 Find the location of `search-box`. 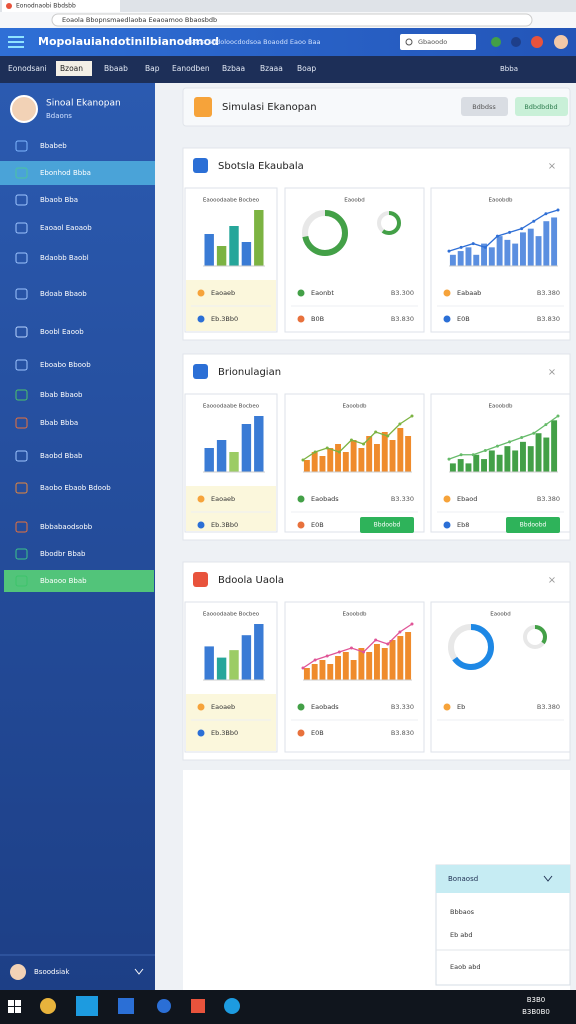

search-box is located at coordinates (438, 42).